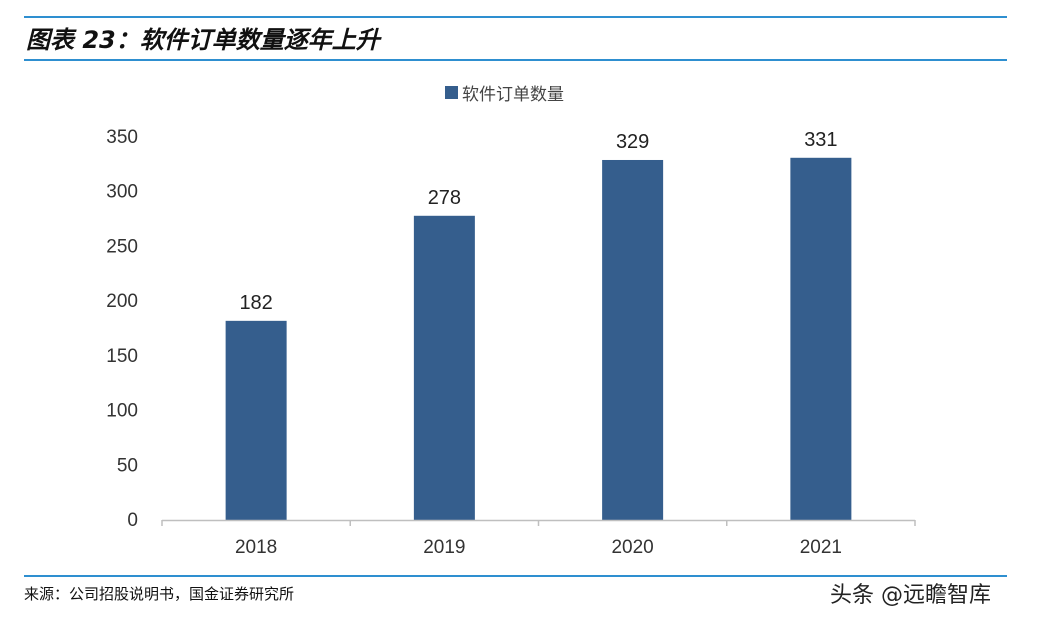 This screenshot has height=621, width=1040. Describe the element at coordinates (127, 465) in the screenshot. I see `y-tick-label: 50` at that location.